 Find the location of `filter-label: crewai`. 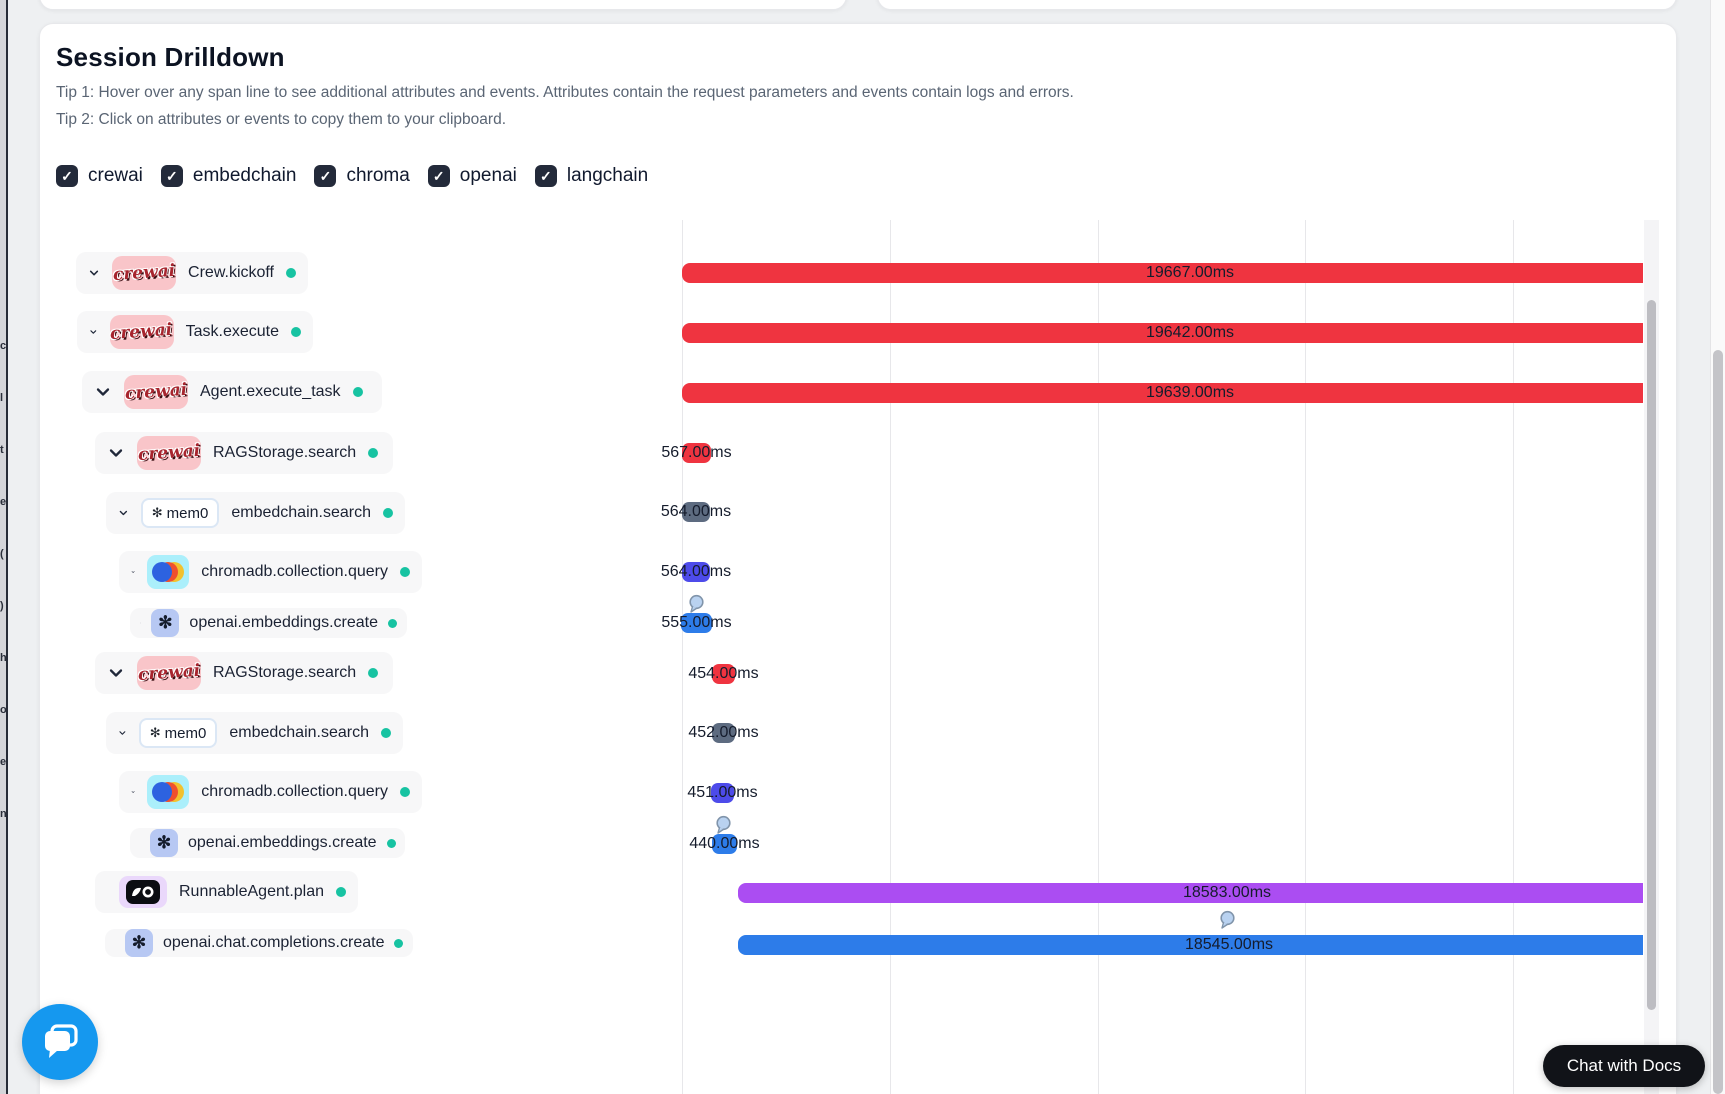

filter-label: crewai is located at coordinates (115, 175).